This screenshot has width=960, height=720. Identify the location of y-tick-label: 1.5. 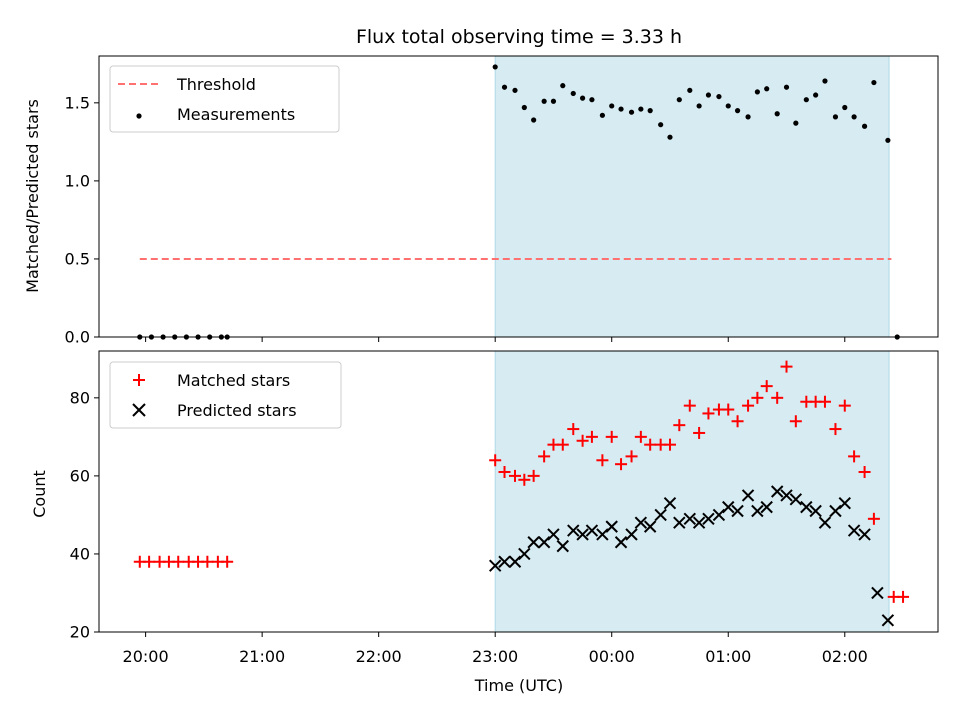
(77, 102).